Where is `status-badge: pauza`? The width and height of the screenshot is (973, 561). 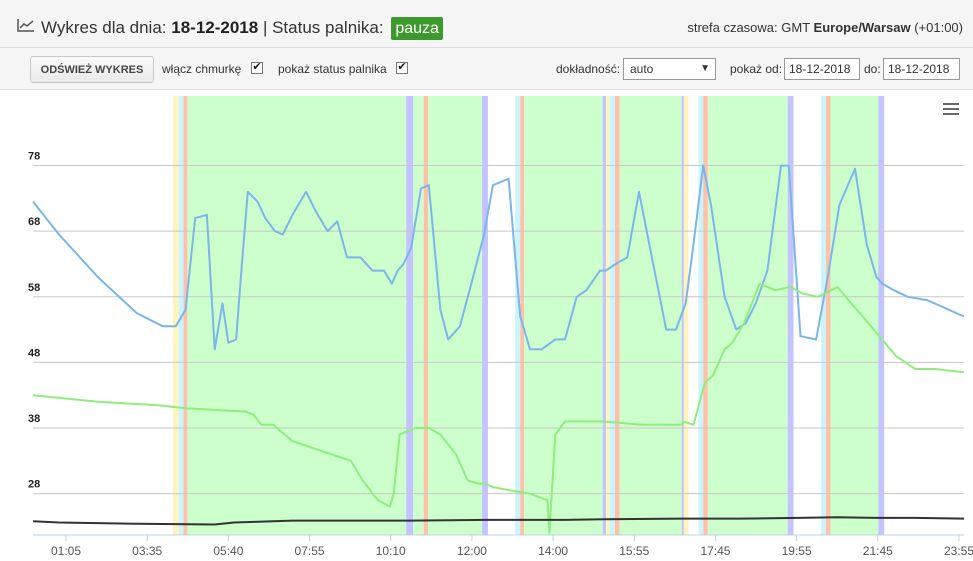
status-badge: pauza is located at coordinates (417, 28).